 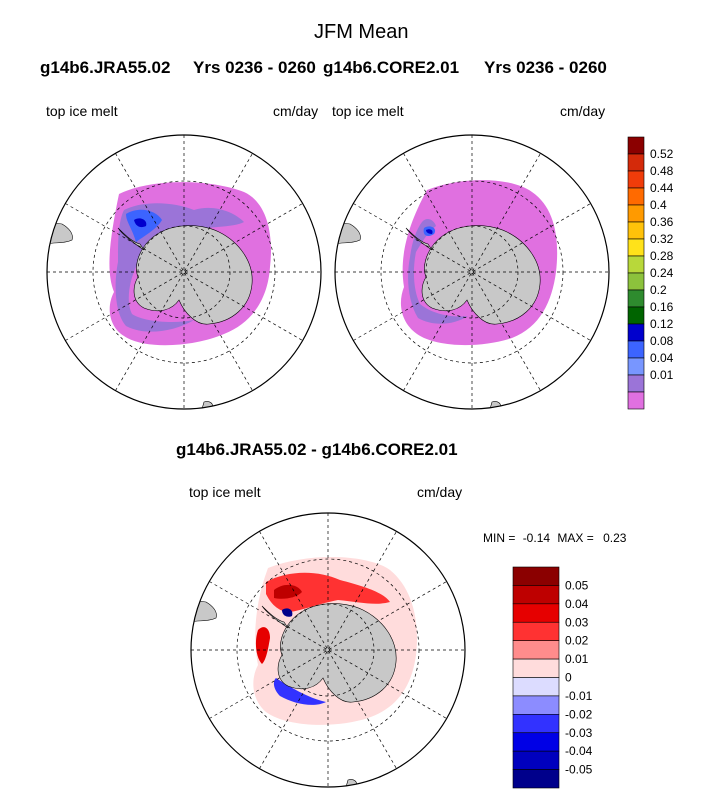 I want to click on colorbar-tick-label: 0.2, so click(x=658, y=290).